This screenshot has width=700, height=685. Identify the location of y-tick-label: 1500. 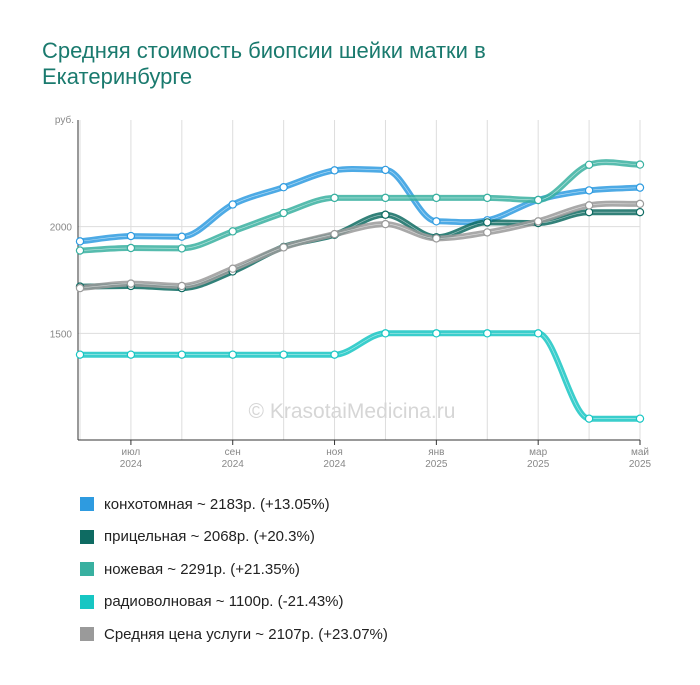
(61, 334).